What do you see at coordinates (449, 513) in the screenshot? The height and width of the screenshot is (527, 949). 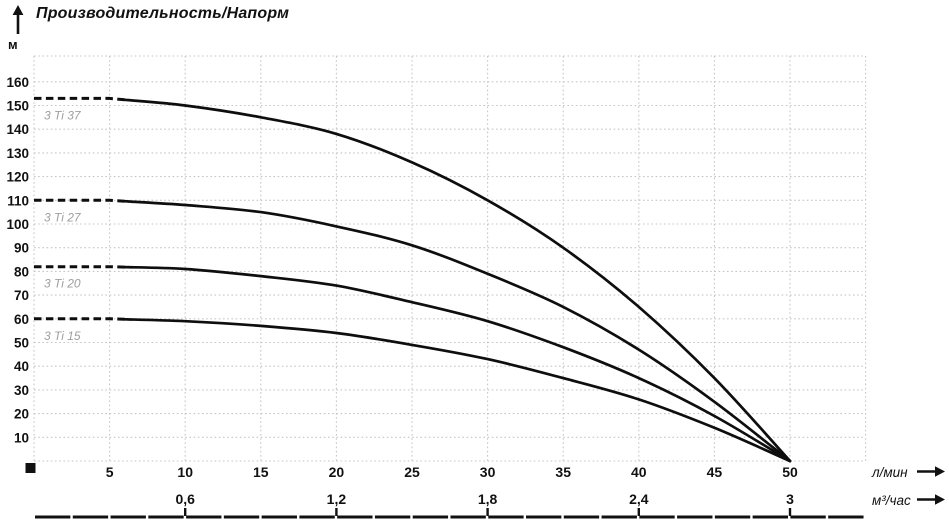 I see `secondary-axis-bar` at bounding box center [449, 513].